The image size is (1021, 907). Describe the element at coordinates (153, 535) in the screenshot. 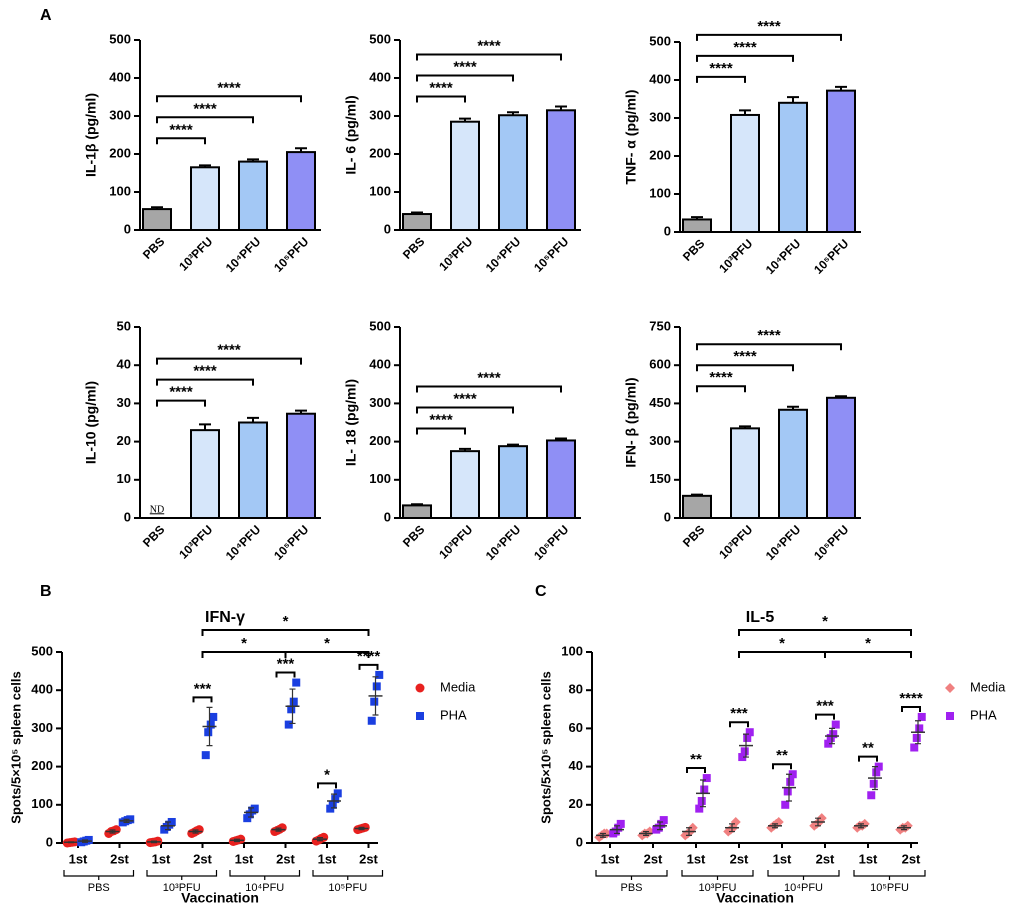

I see `x-tick-label: PBS` at that location.